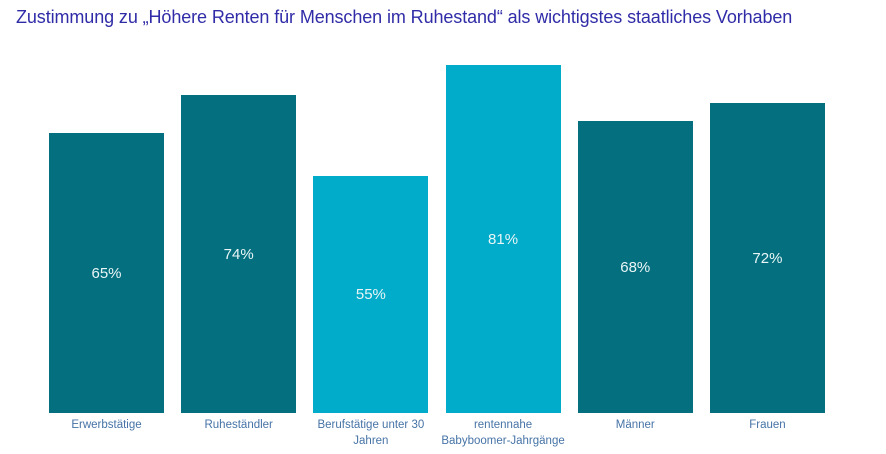 This screenshot has height=454, width=886. I want to click on category-label-cell: Frauen, so click(767, 433).